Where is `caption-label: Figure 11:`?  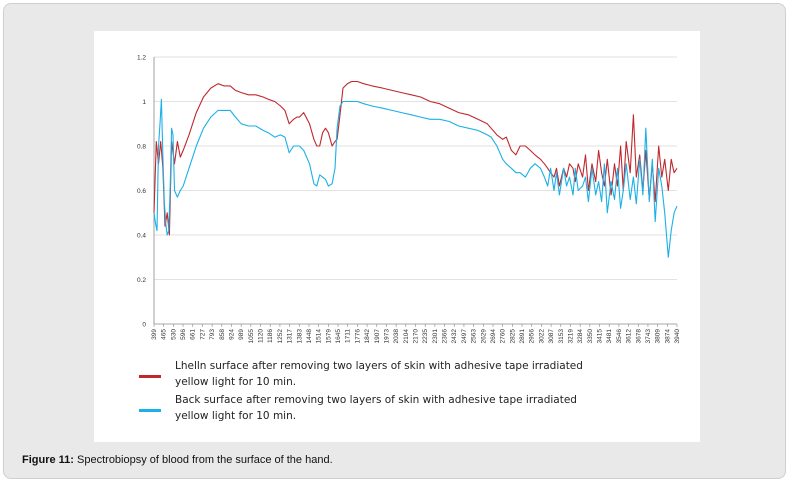 caption-label: Figure 11: is located at coordinates (48, 460).